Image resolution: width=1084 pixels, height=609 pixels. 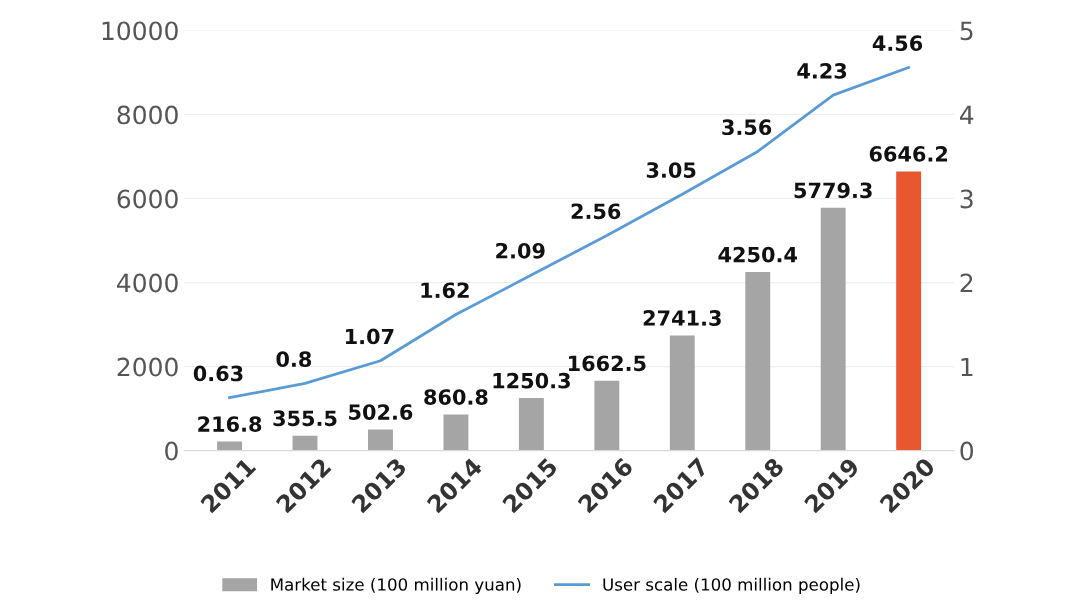 What do you see at coordinates (967, 451) in the screenshot?
I see `y2-tick-label: 0` at bounding box center [967, 451].